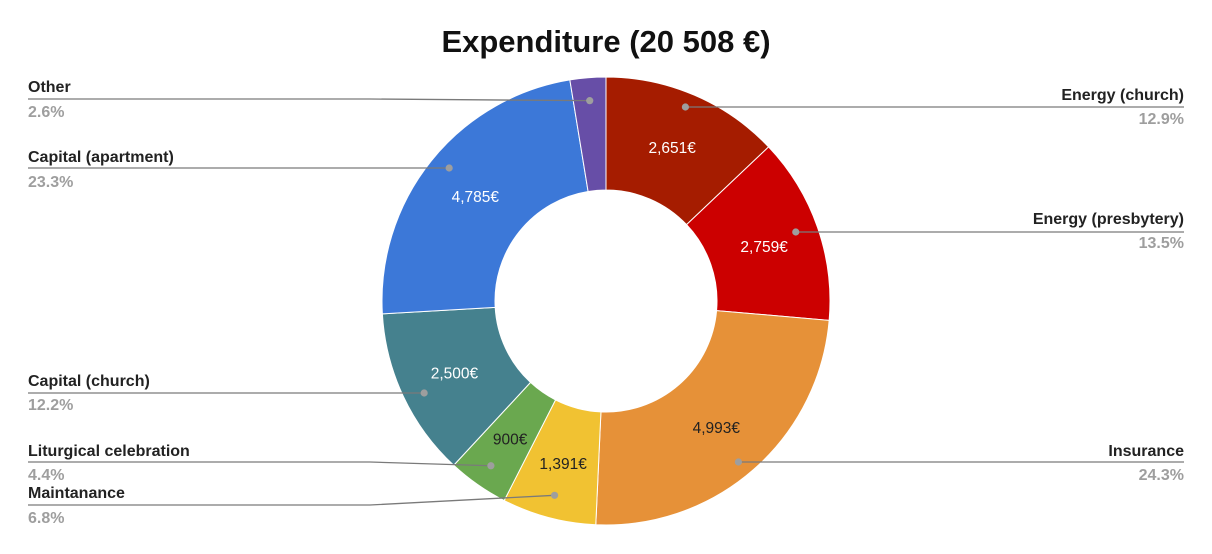  Describe the element at coordinates (510, 439) in the screenshot. I see `value-label-liturgical-celebration: 900€` at that location.